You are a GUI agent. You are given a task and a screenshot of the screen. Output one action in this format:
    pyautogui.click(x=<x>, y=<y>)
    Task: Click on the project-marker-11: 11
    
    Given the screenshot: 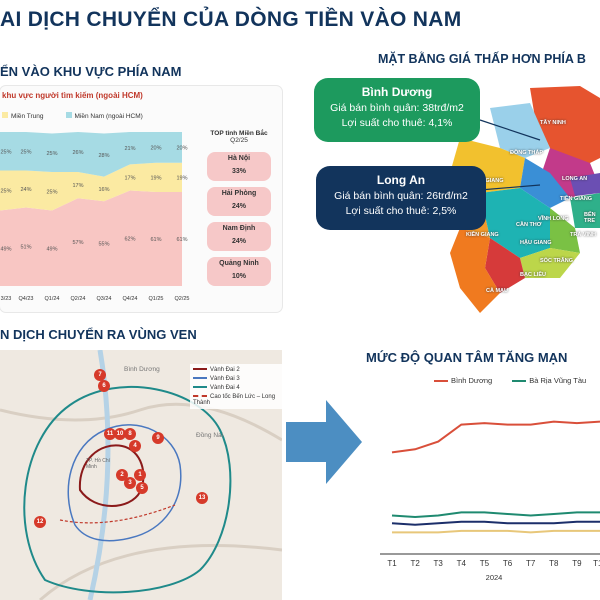 What is the action you would take?
    pyautogui.click(x=110, y=434)
    